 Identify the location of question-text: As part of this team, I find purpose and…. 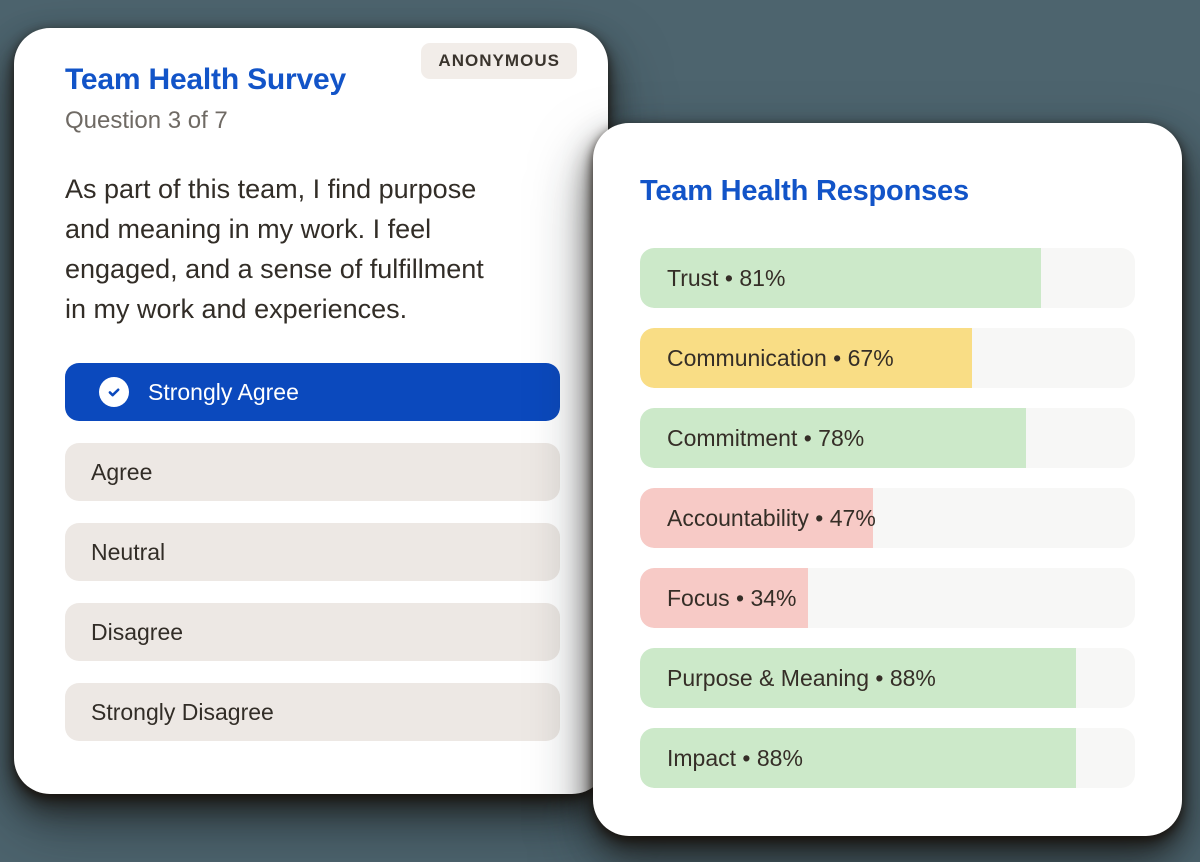
(321, 249).